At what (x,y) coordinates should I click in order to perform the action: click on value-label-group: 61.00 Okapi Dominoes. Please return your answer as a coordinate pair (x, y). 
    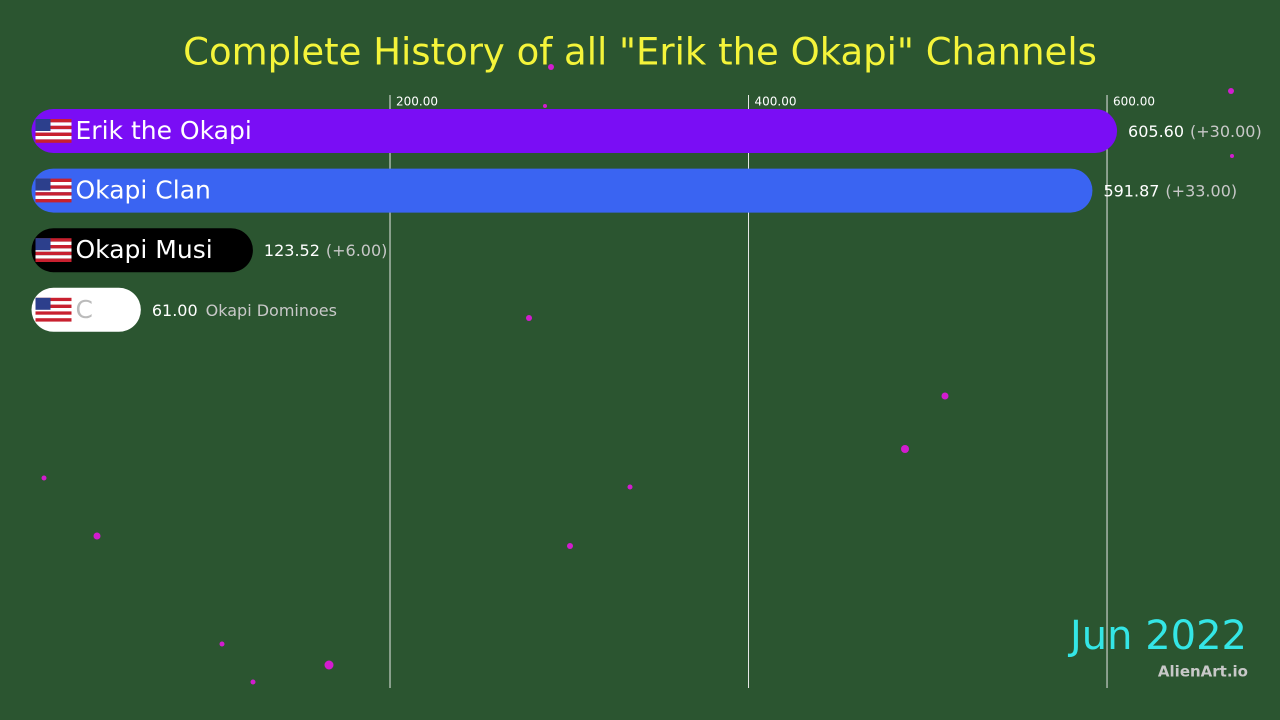
    Looking at the image, I should click on (244, 309).